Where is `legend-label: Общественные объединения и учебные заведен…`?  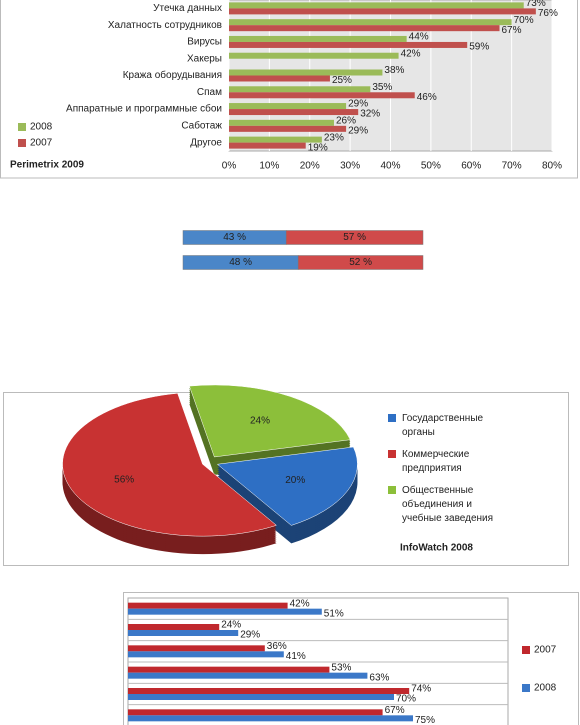
legend-label: Общественные объединения и учебные заведен… is located at coordinates (447, 504).